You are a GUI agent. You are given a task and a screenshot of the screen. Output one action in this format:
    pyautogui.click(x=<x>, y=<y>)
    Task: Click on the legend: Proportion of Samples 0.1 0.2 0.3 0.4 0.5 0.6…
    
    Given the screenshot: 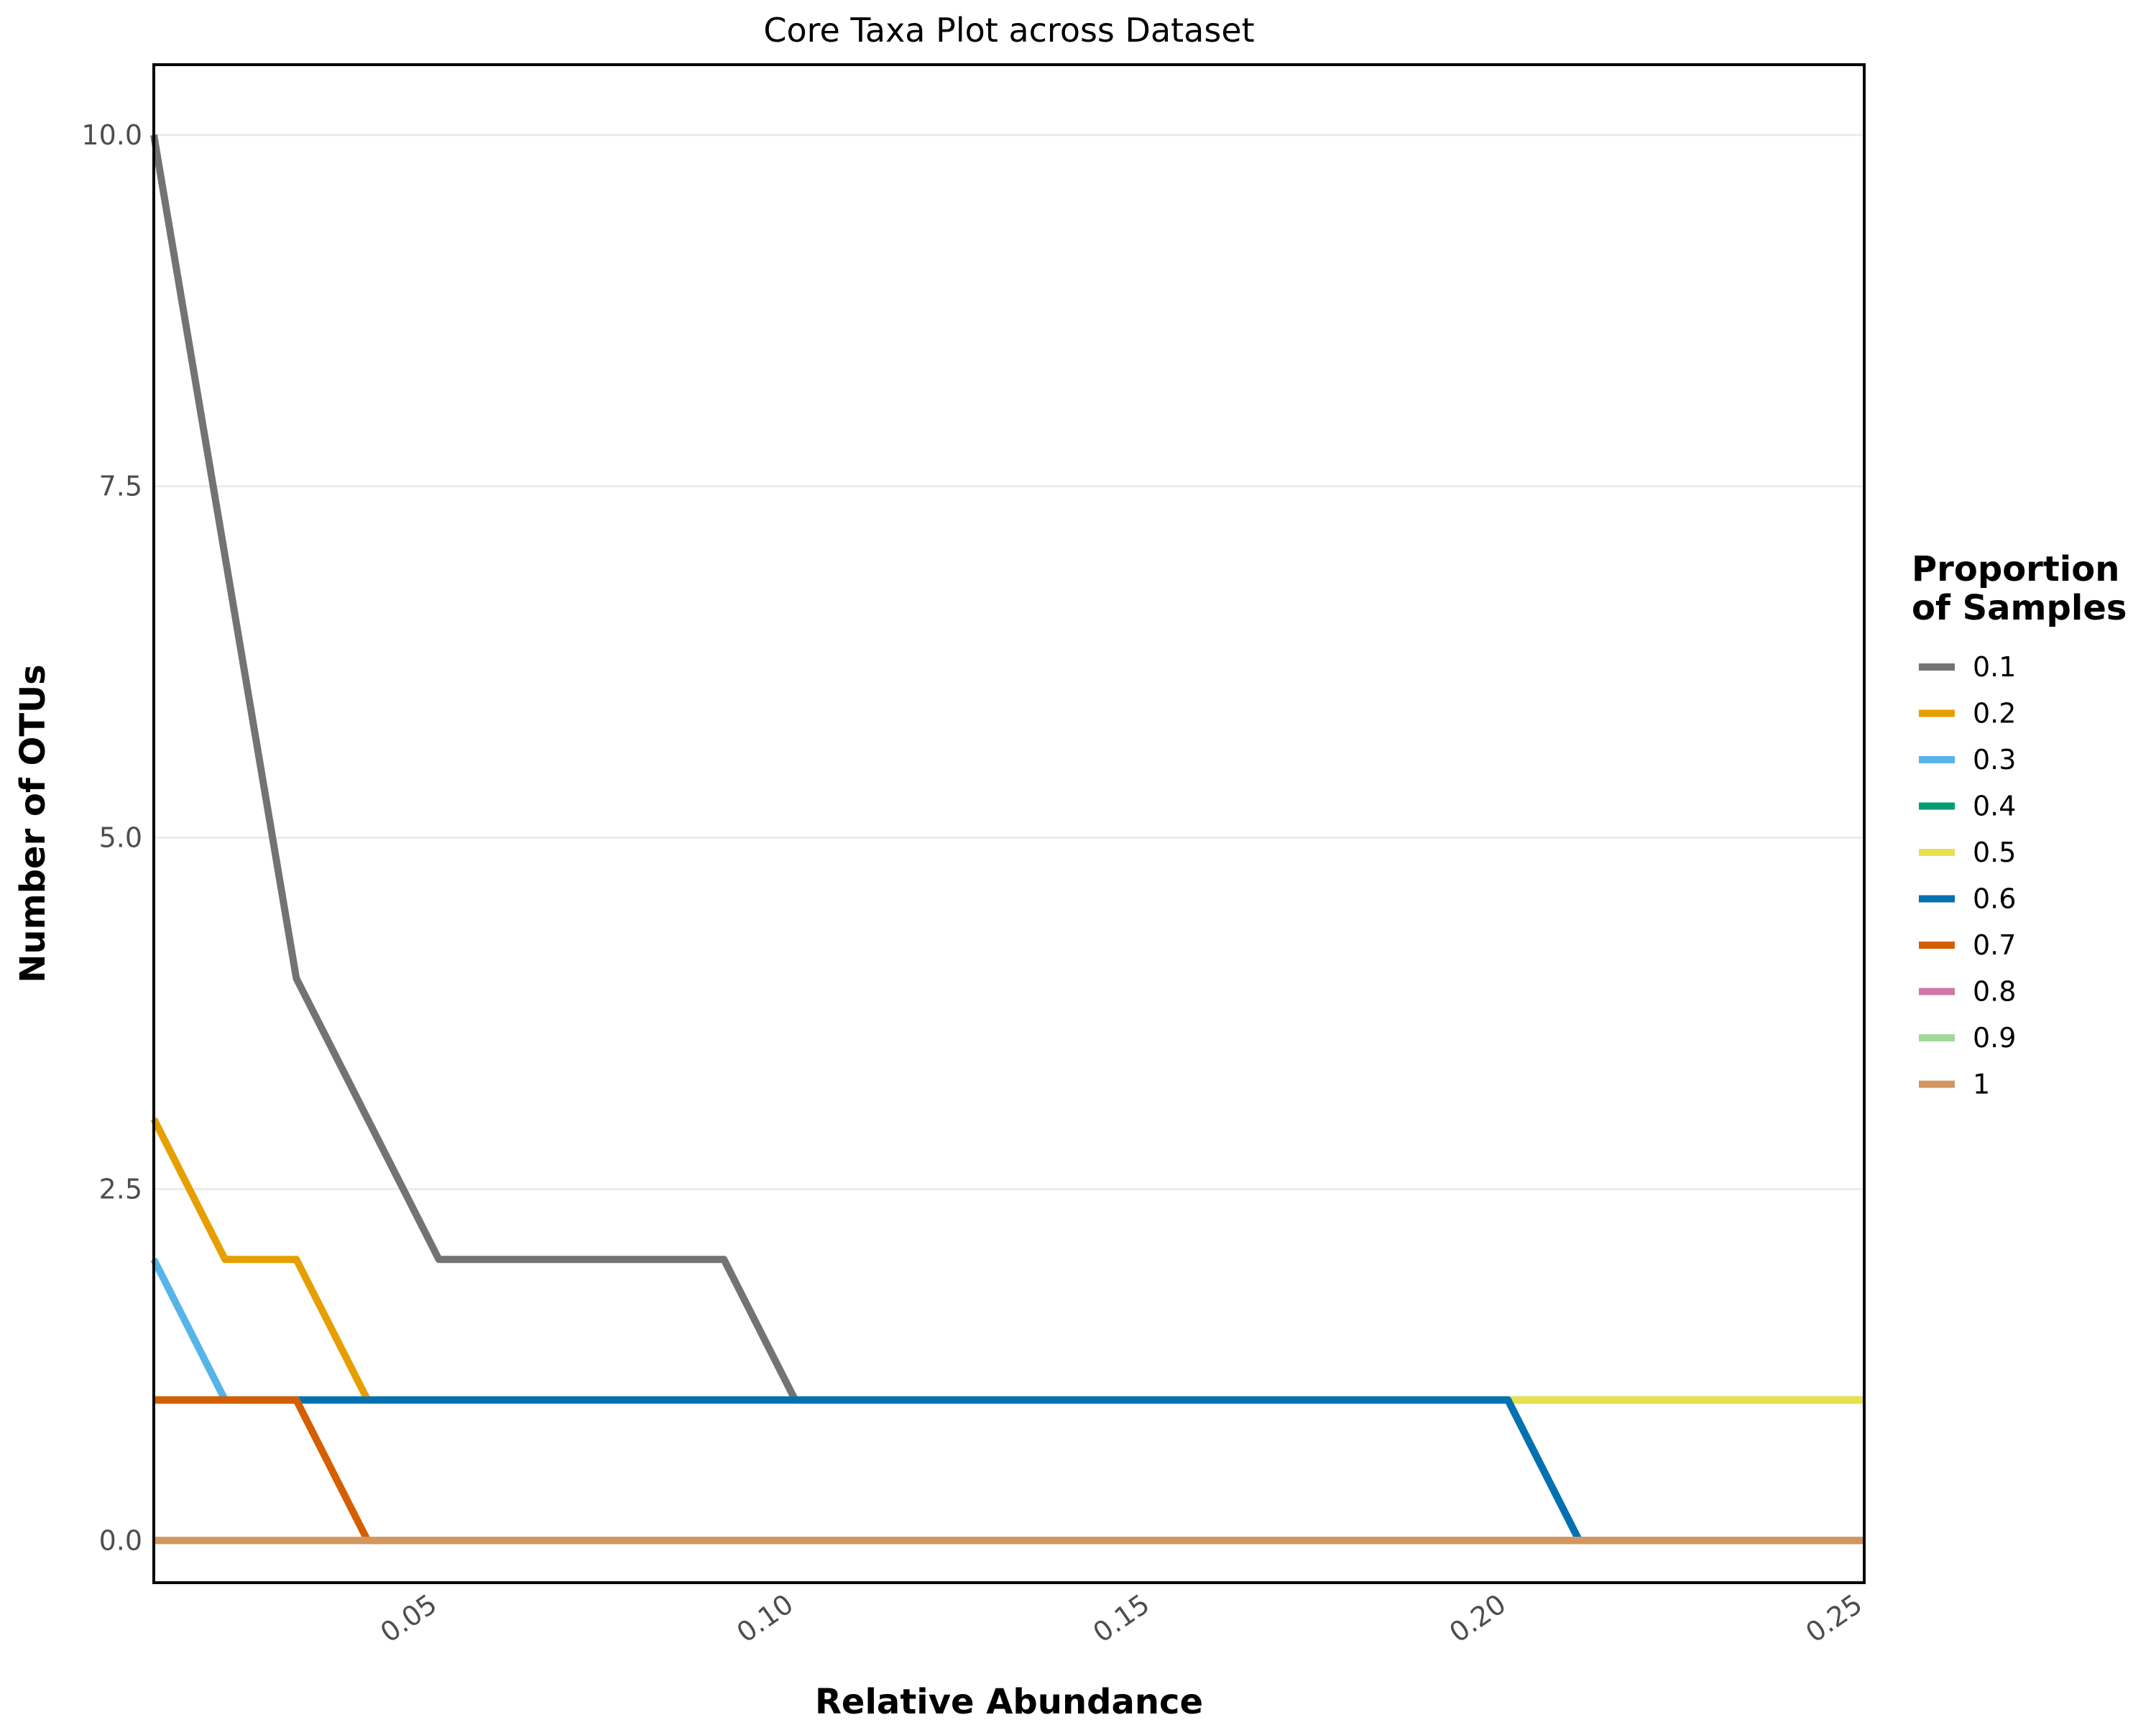 What is the action you would take?
    pyautogui.click(x=2019, y=824)
    